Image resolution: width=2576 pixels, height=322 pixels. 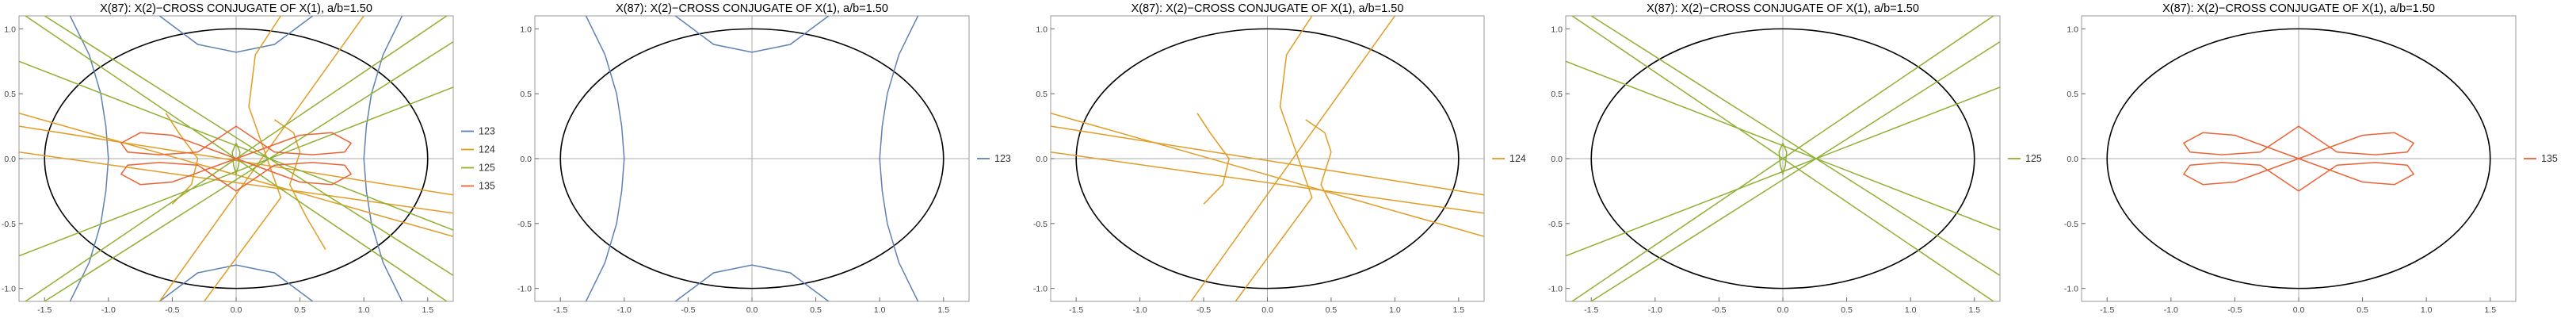 What do you see at coordinates (487, 131) in the screenshot?
I see `legend-label-123: 123` at bounding box center [487, 131].